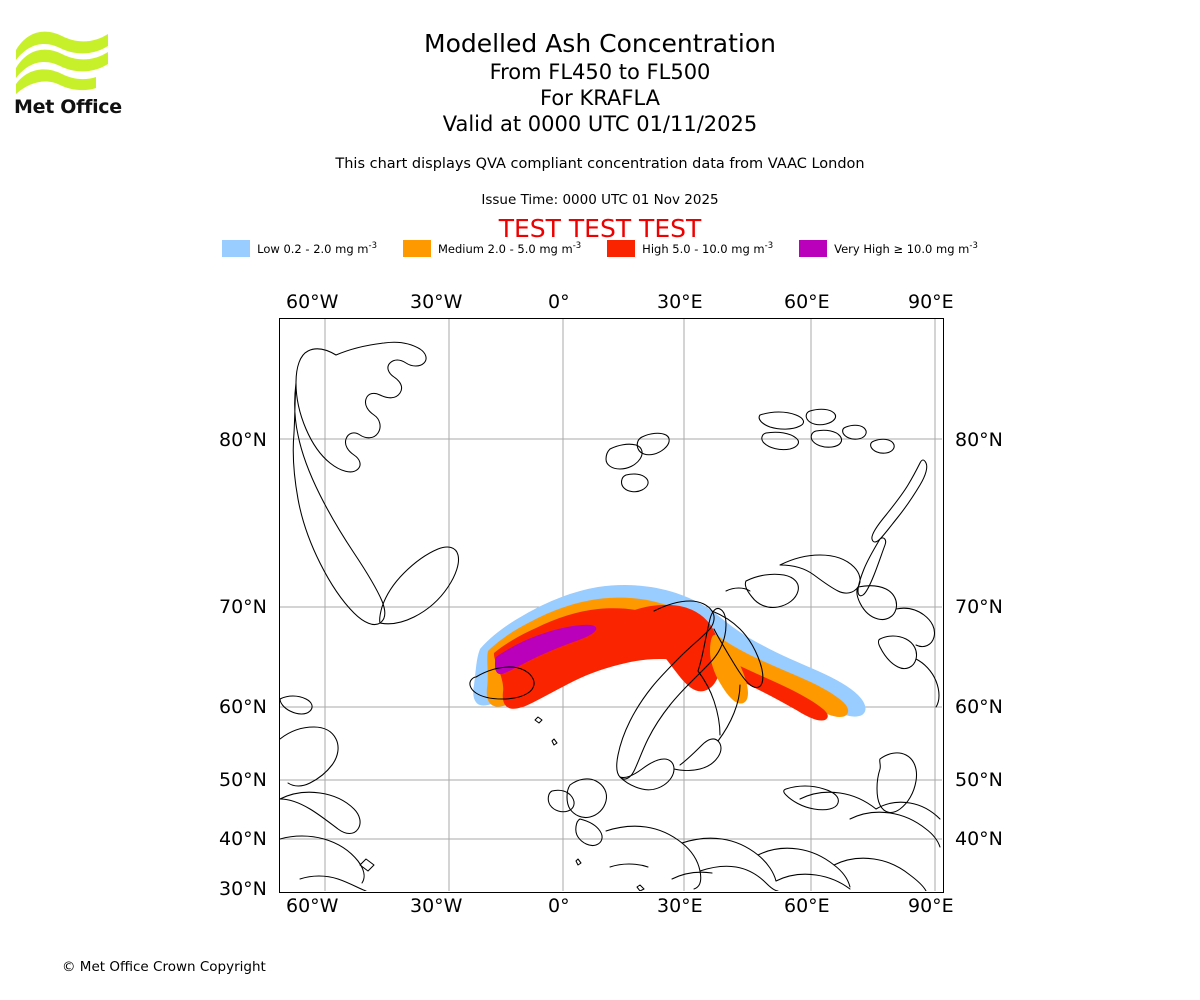 This screenshot has height=1000, width=1200. Describe the element at coordinates (931, 906) in the screenshot. I see `lon-label-bottom-90E: 90°E` at that location.